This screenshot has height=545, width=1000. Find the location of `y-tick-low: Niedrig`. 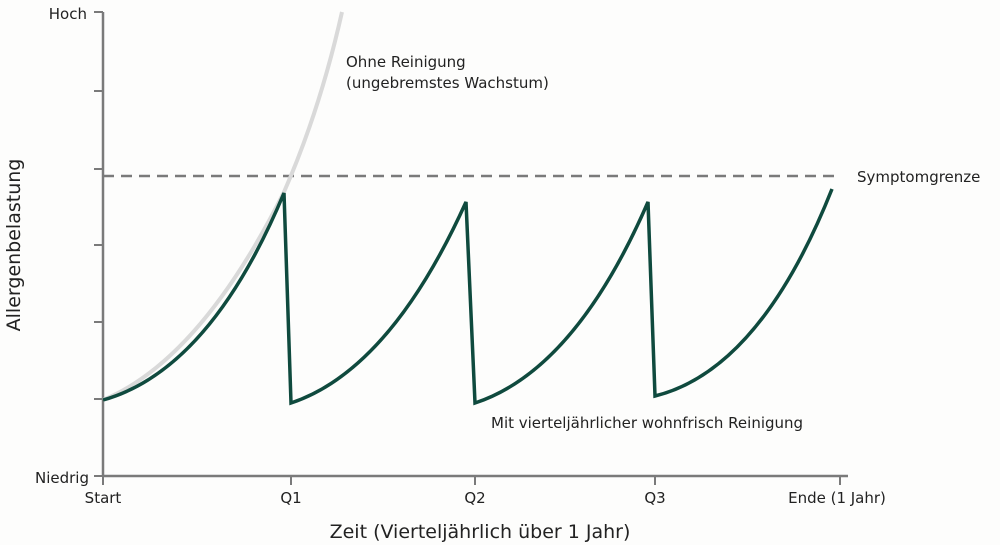

y-tick-low: Niedrig is located at coordinates (62, 478).